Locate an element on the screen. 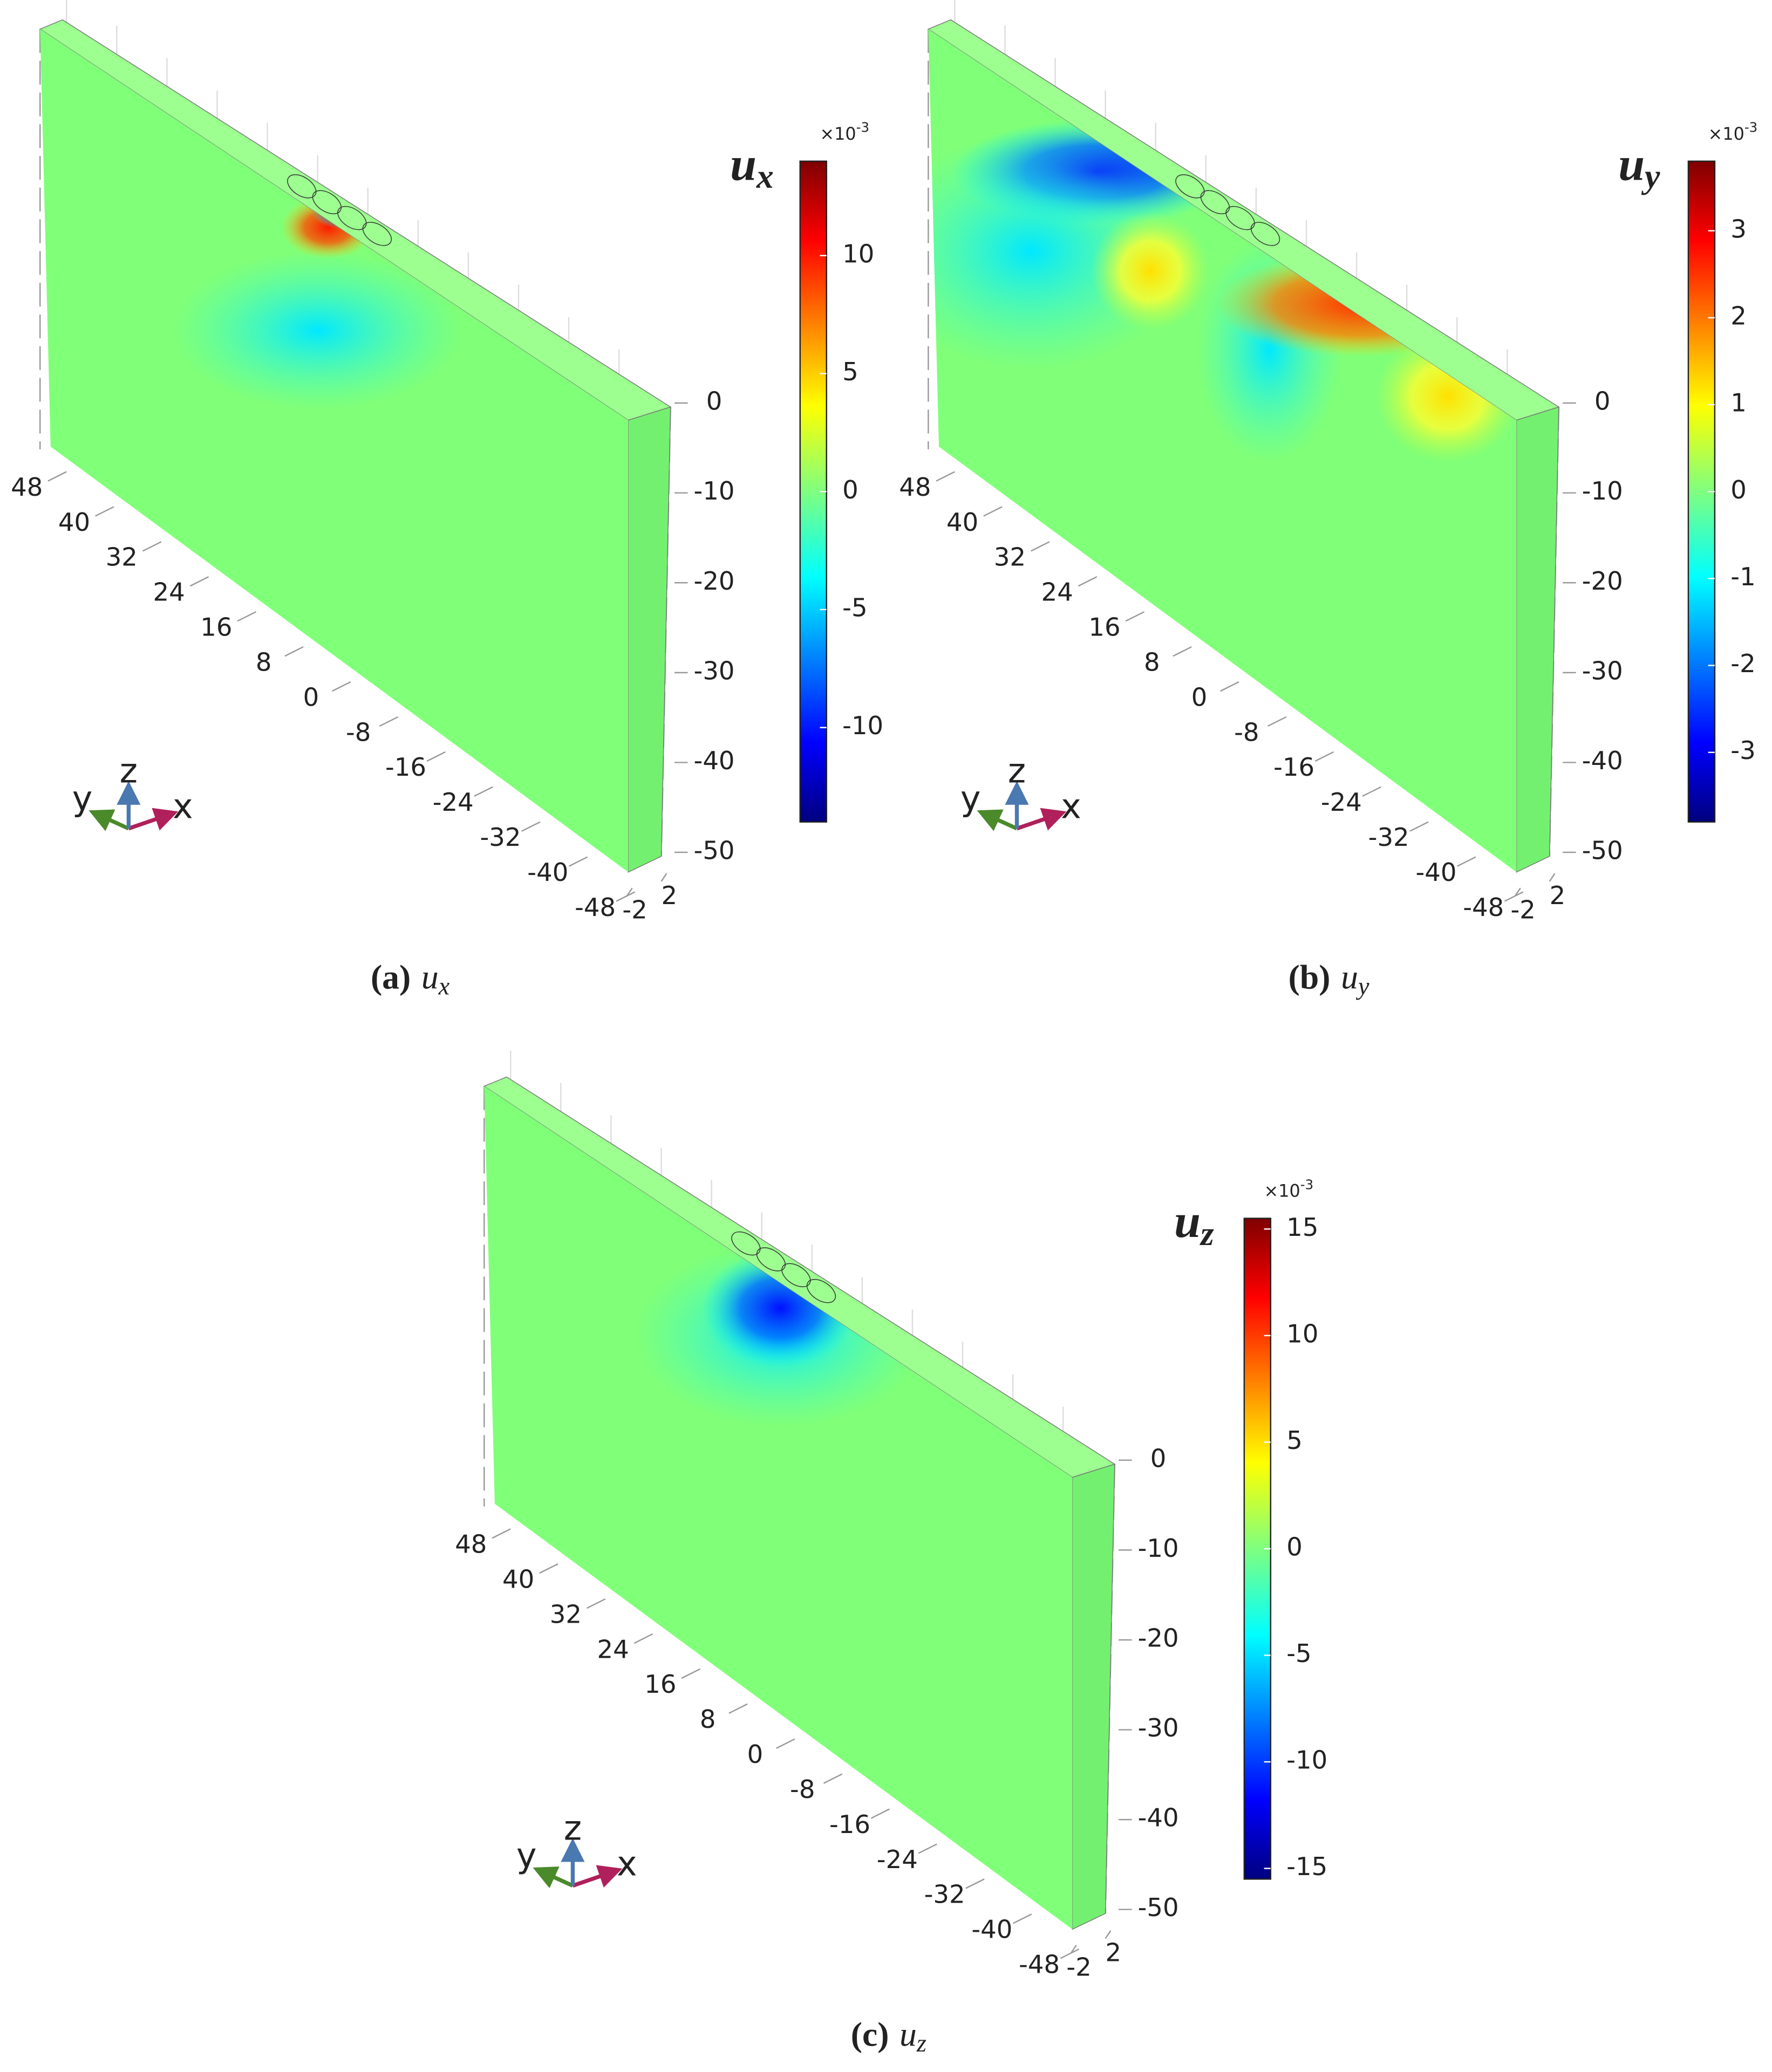 The image size is (1772, 2072). colorbar-tick-label: -10 is located at coordinates (1306, 1760).